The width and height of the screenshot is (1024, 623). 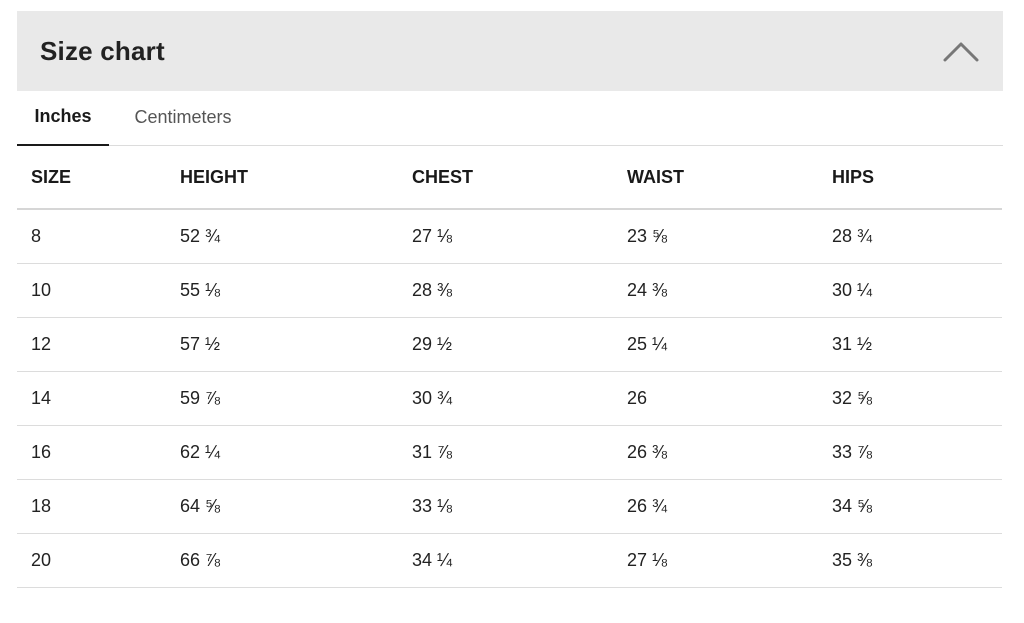 What do you see at coordinates (917, 290) in the screenshot?
I see `cell-hips: 30 ¼` at bounding box center [917, 290].